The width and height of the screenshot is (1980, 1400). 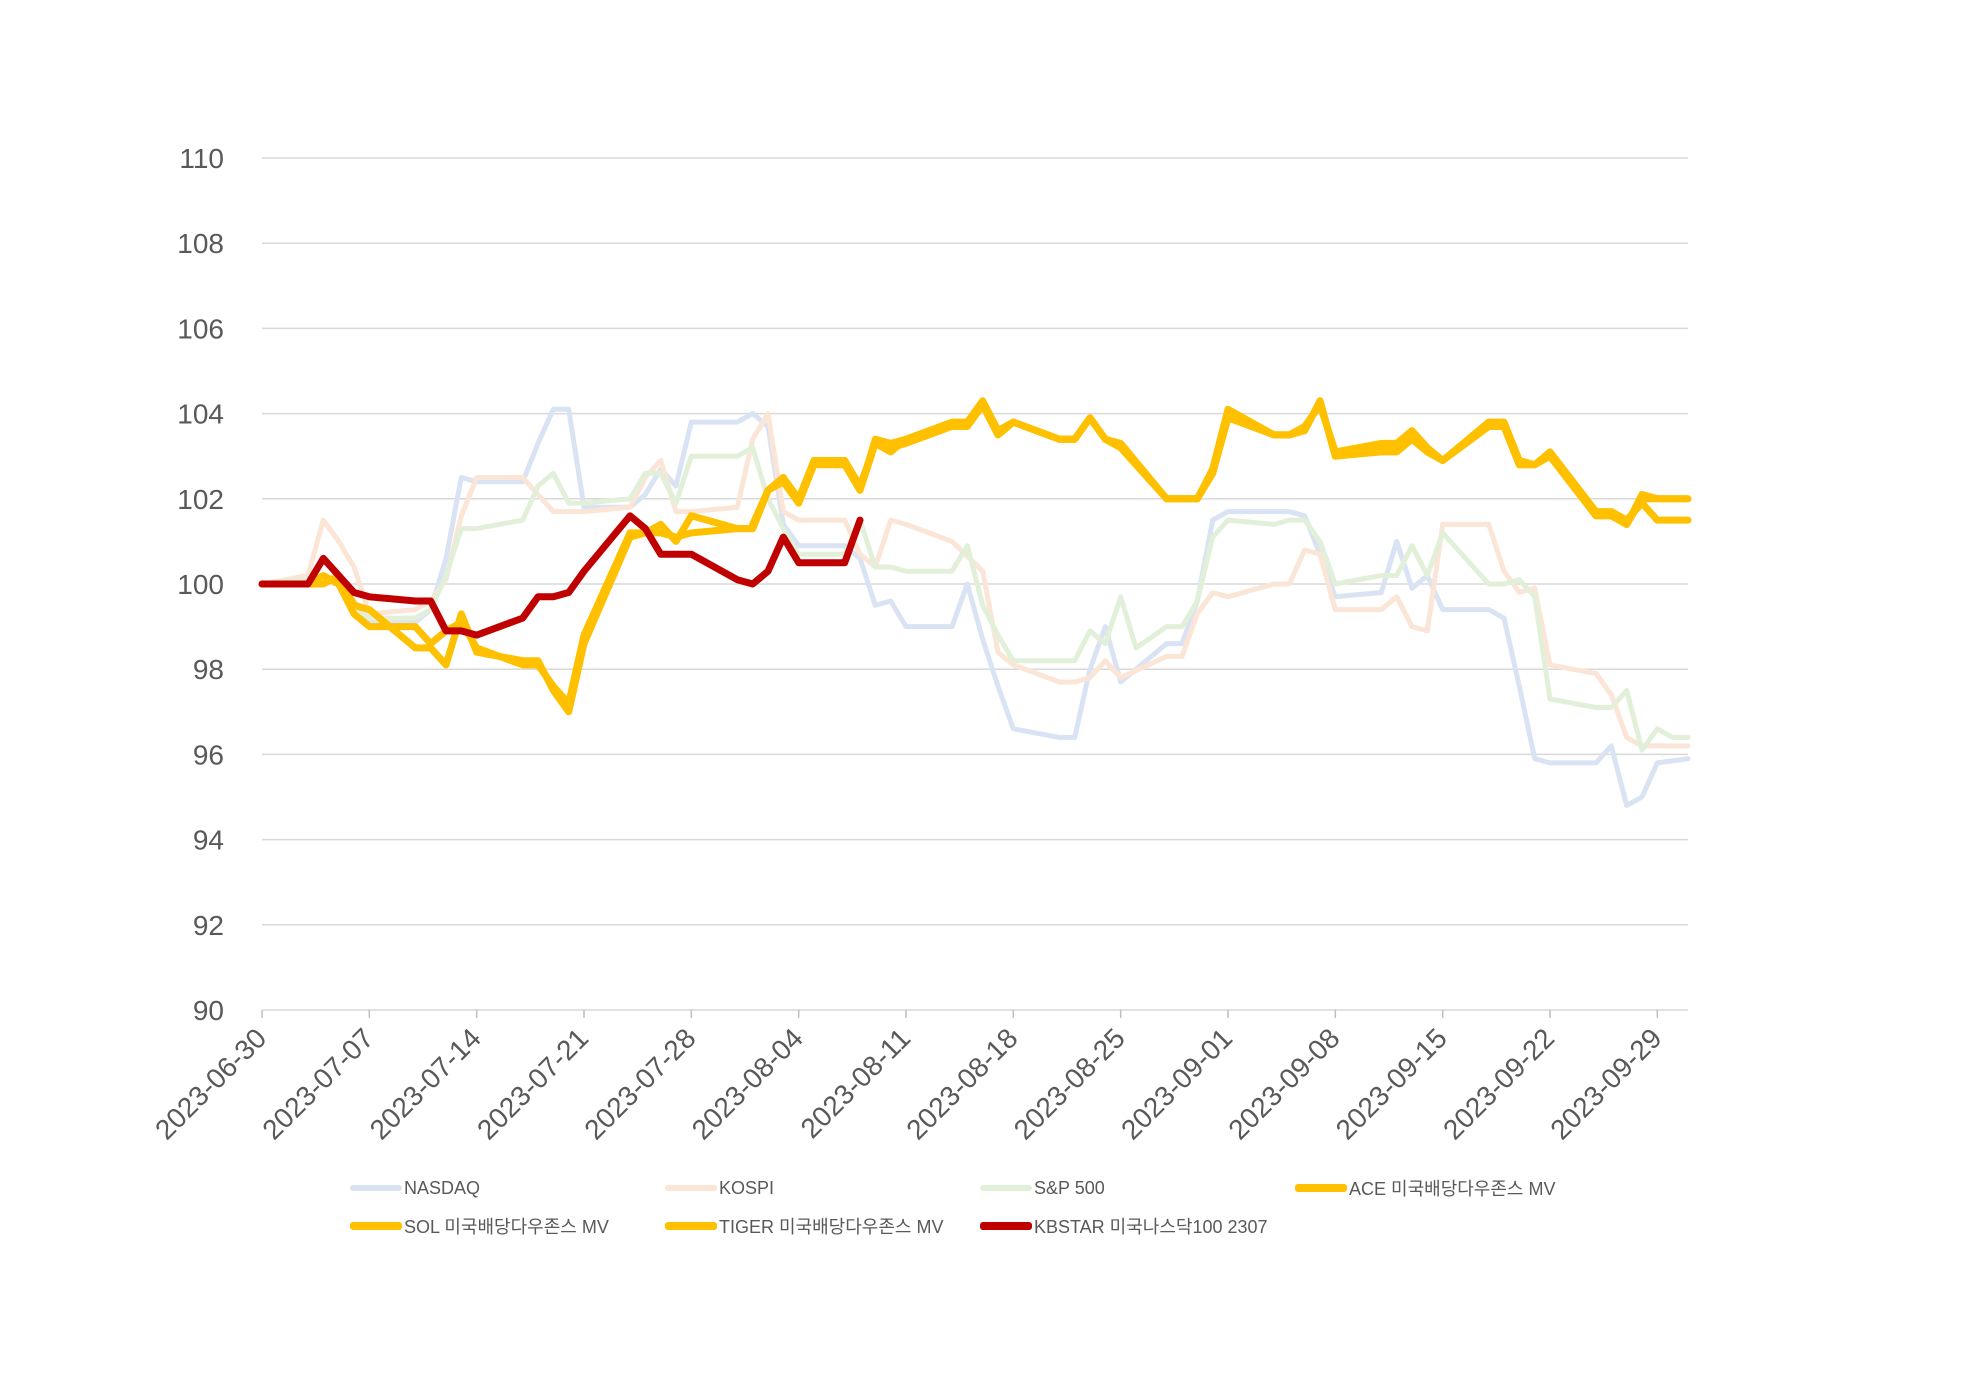 I want to click on legend-item: TIGER 미국배당다우존스 MV, so click(x=804, y=1226).